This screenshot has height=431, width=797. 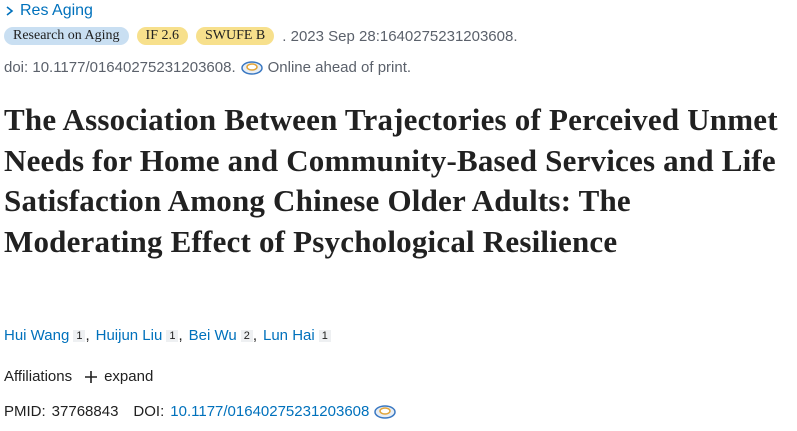 I want to click on author-list: Hui Wang 1, Huijun Liu 1, Bei Wu 2, Lun Hai 1, so click(x=167, y=335).